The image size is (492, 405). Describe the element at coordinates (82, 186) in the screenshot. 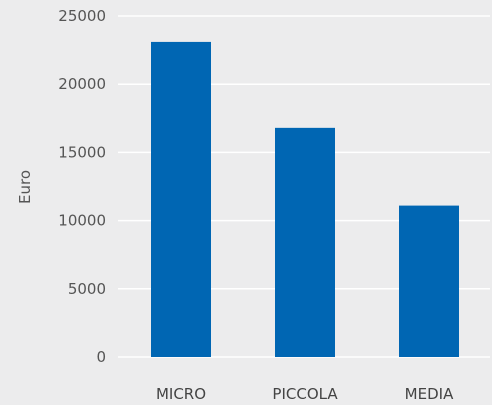

I see `y-axis-ticks: 0 5000 10000 15000 20000 25000` at that location.